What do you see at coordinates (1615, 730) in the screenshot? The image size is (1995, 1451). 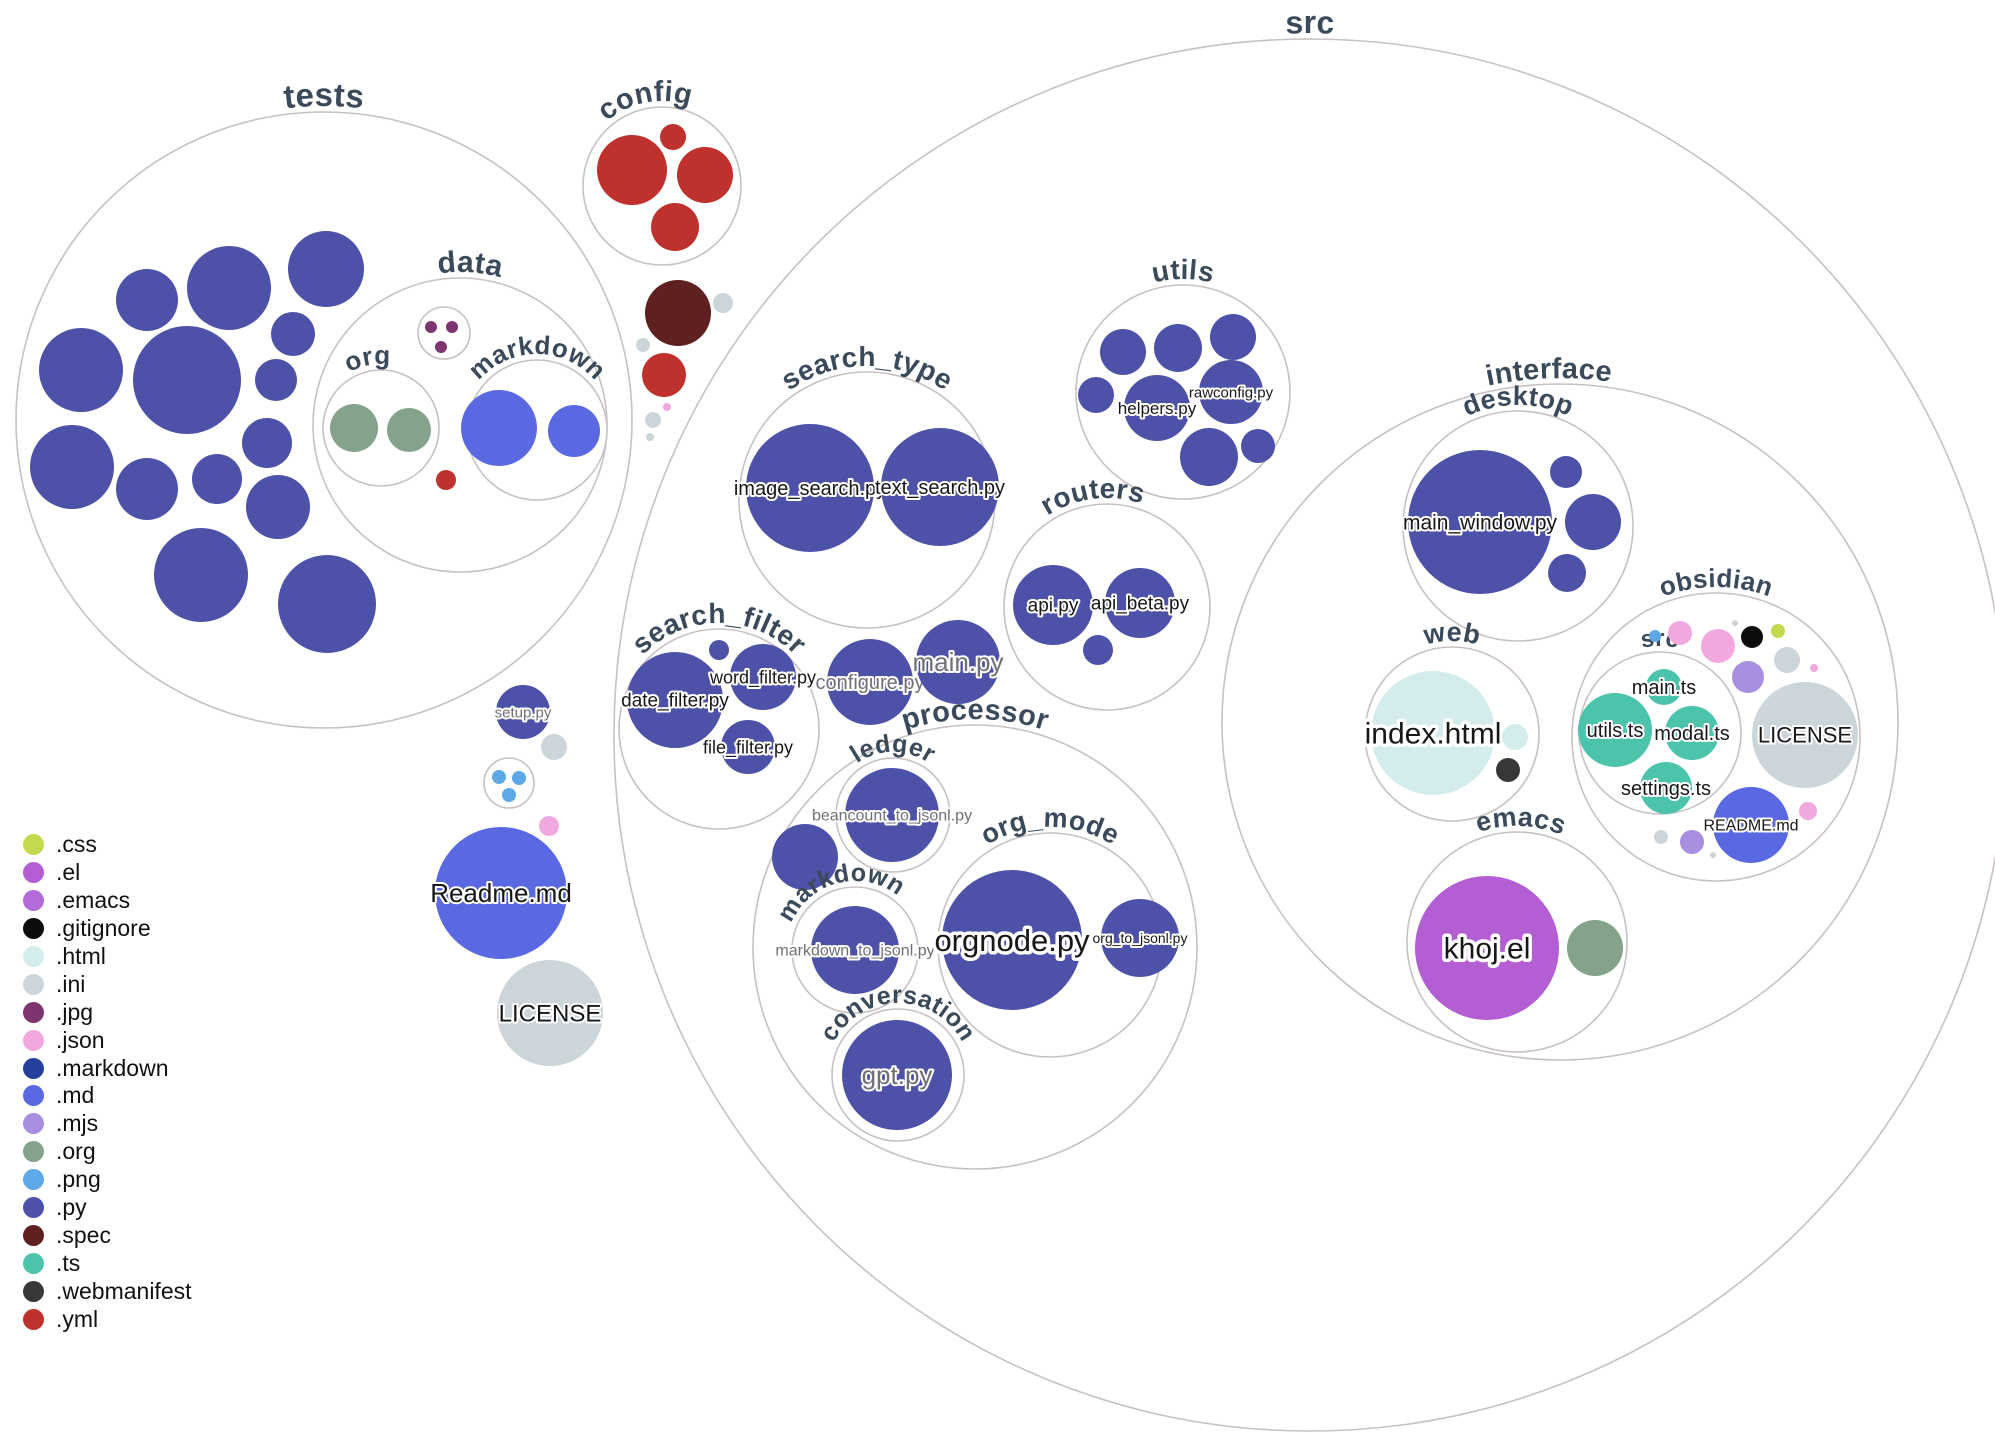 I see `utils.ts-circle` at bounding box center [1615, 730].